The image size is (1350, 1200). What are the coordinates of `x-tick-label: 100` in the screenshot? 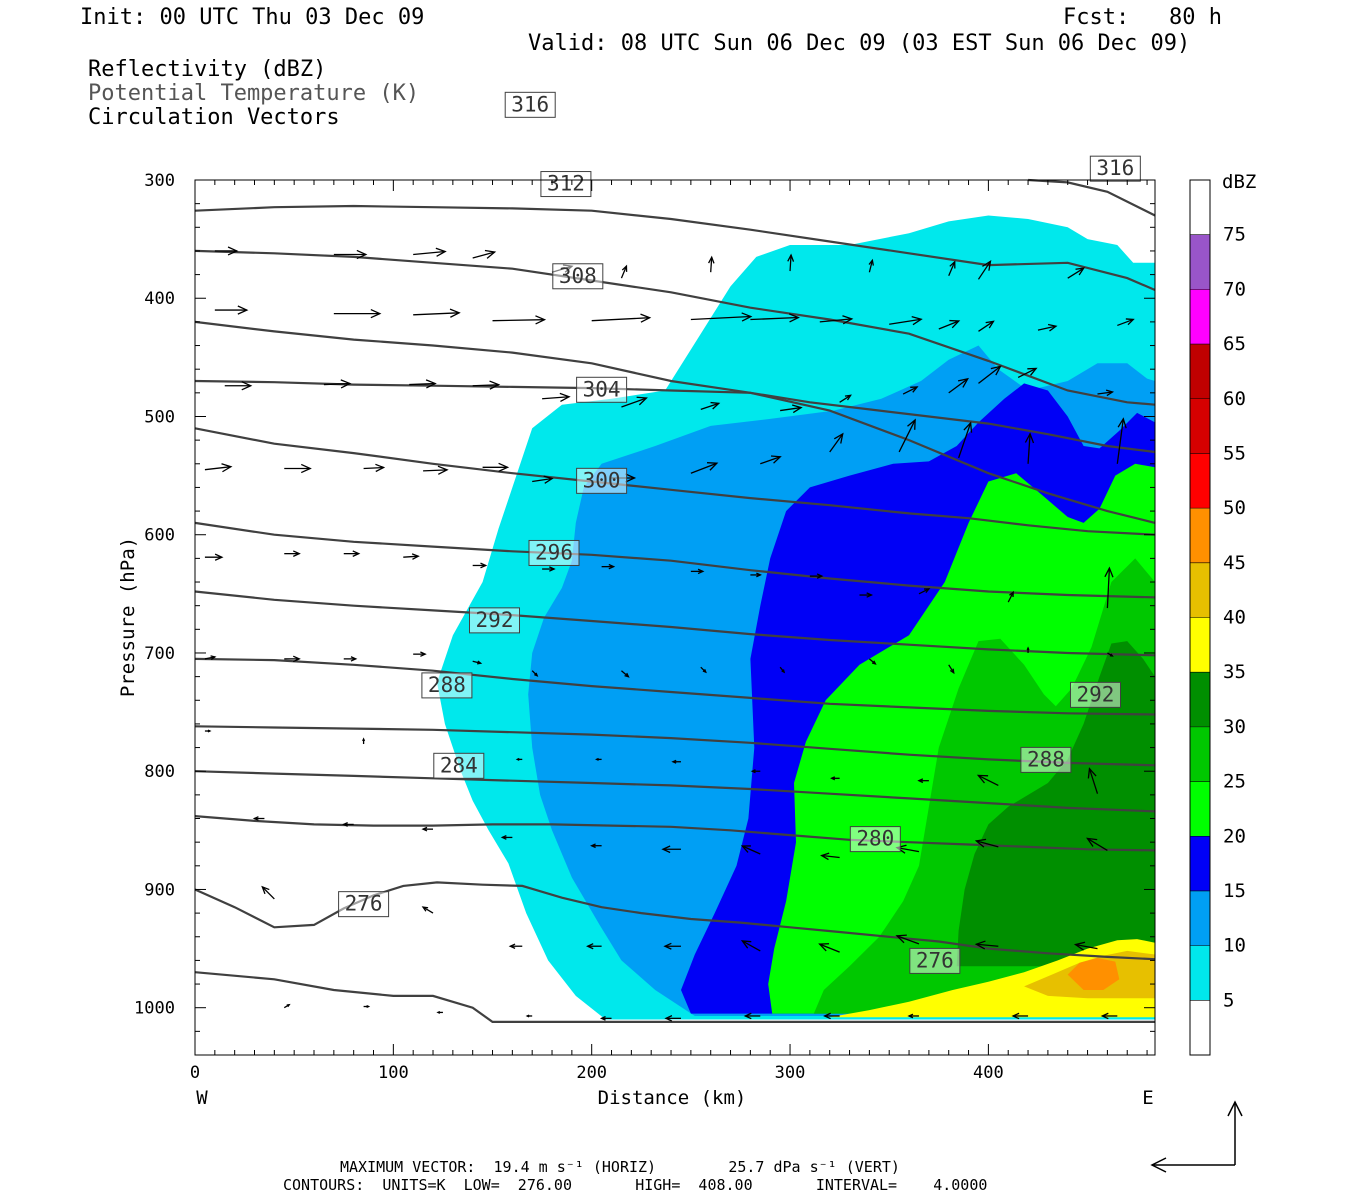 It's located at (393, 1073).